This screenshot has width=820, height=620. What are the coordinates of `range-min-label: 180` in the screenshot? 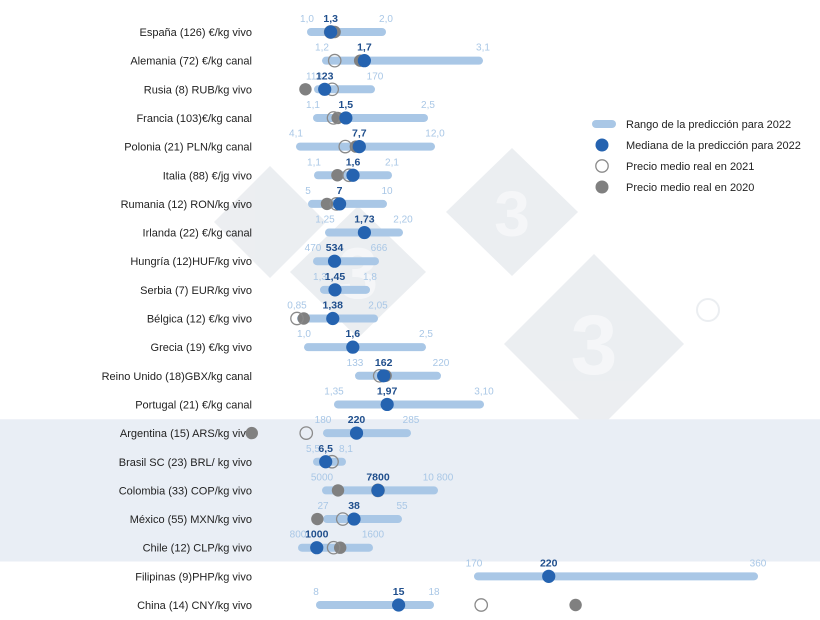 It's located at (323, 420).